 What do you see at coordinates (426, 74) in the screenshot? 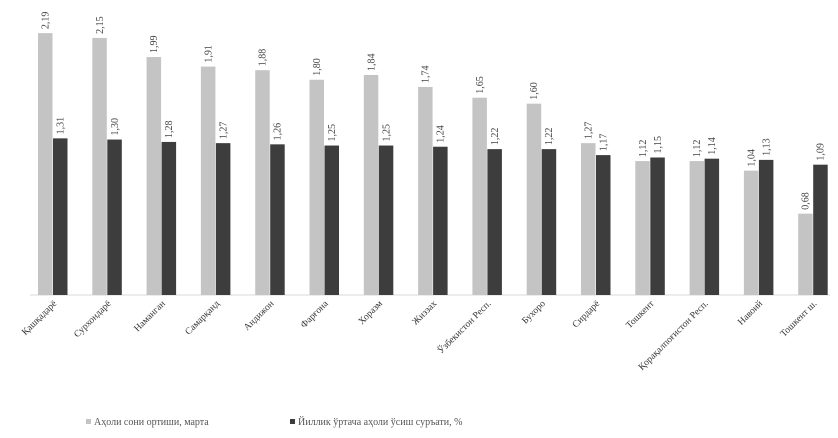
I see `value-label-s1-8: 1,74` at bounding box center [426, 74].